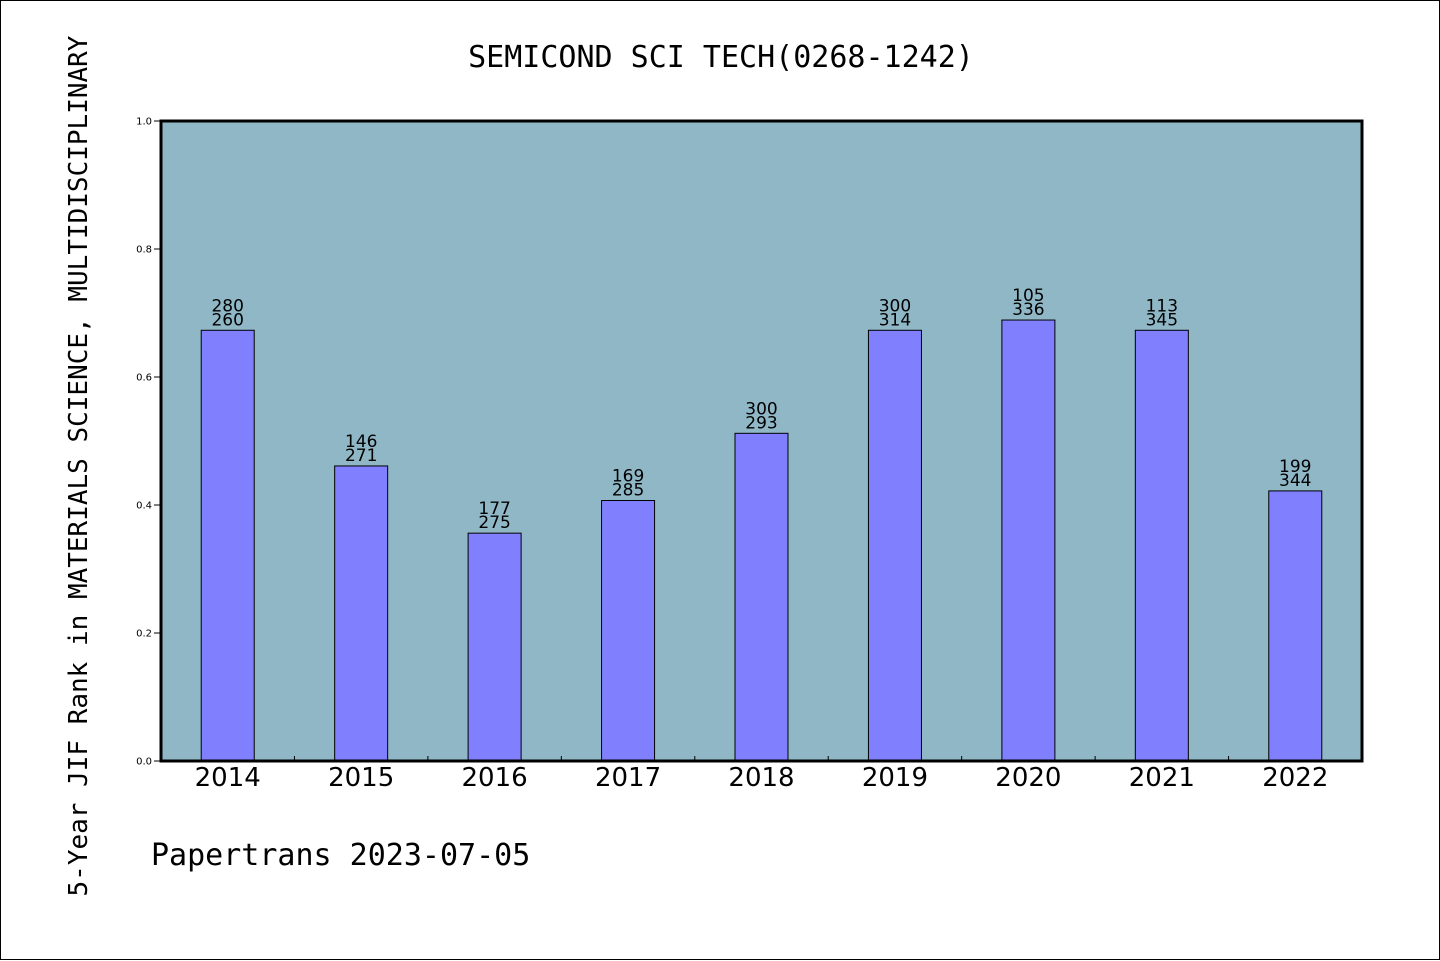  What do you see at coordinates (227, 306) in the screenshot?
I see `bar-label-top-2014: 280` at bounding box center [227, 306].